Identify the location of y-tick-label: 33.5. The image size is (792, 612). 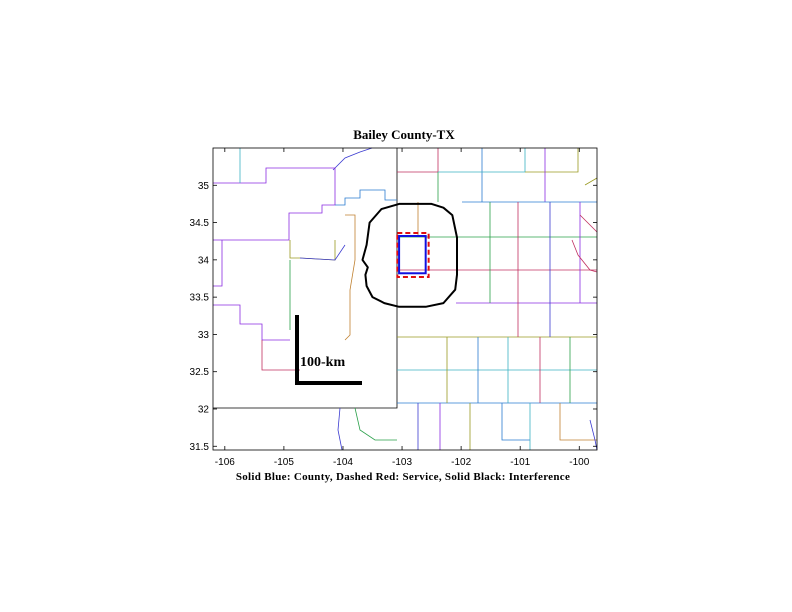
(200, 298).